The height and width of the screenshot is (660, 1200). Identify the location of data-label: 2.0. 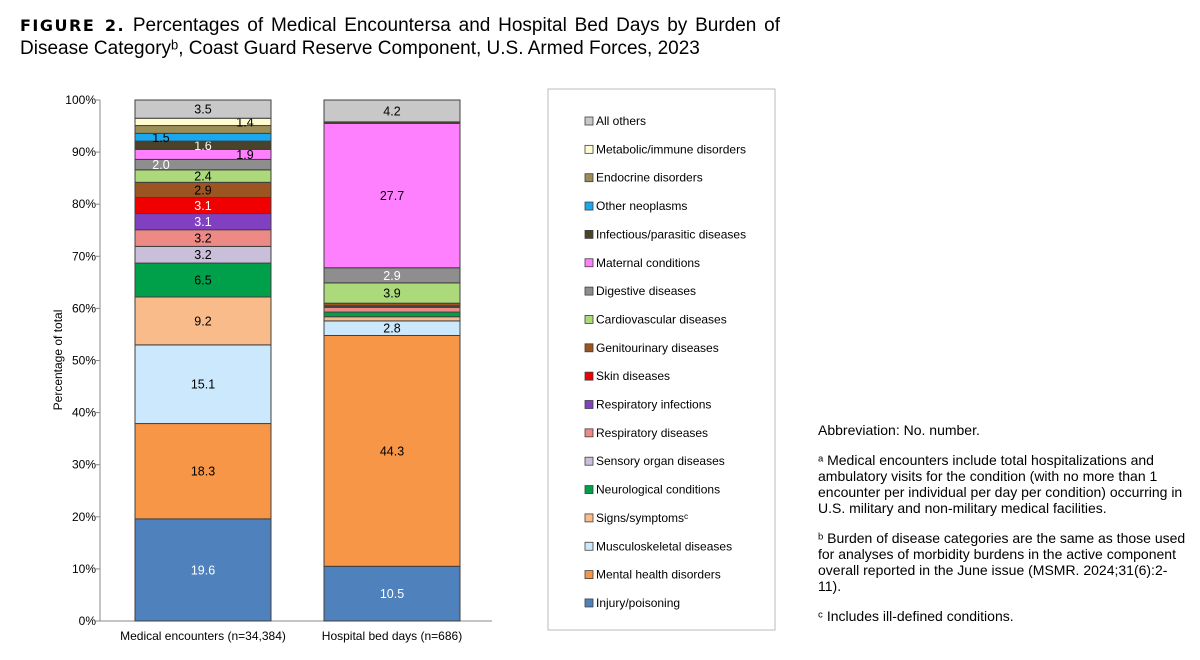
(160, 165).